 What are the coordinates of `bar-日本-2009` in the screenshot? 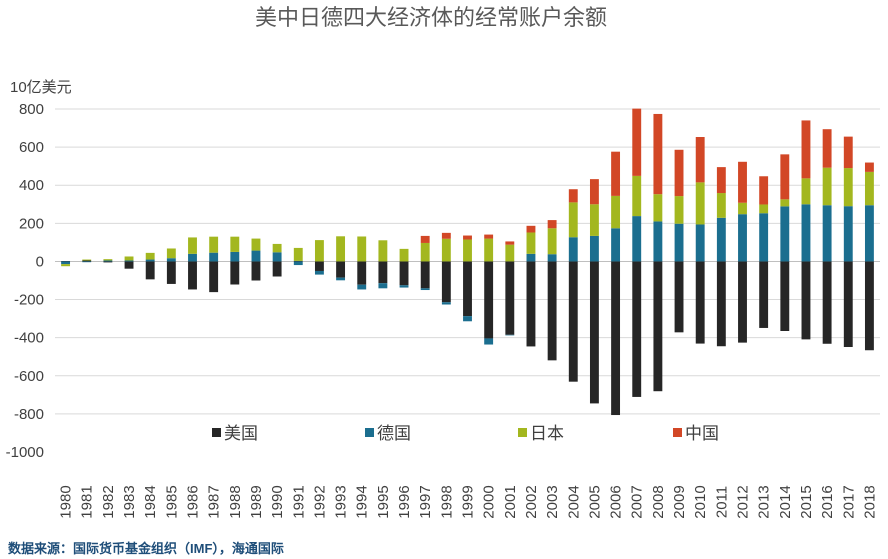 It's located at (679, 210).